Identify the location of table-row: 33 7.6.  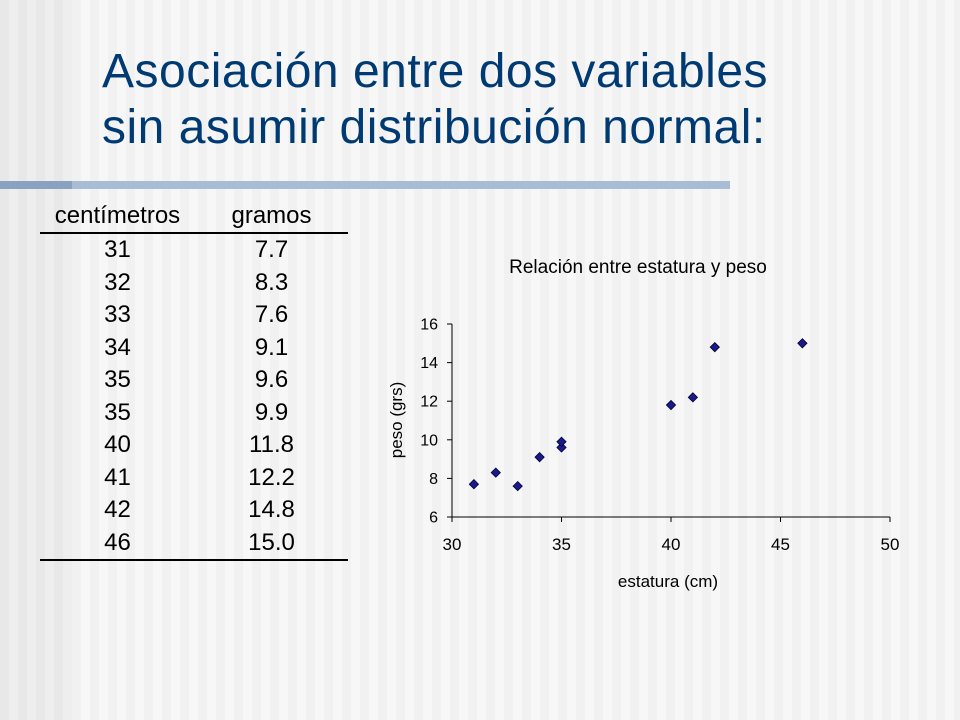
(194, 315).